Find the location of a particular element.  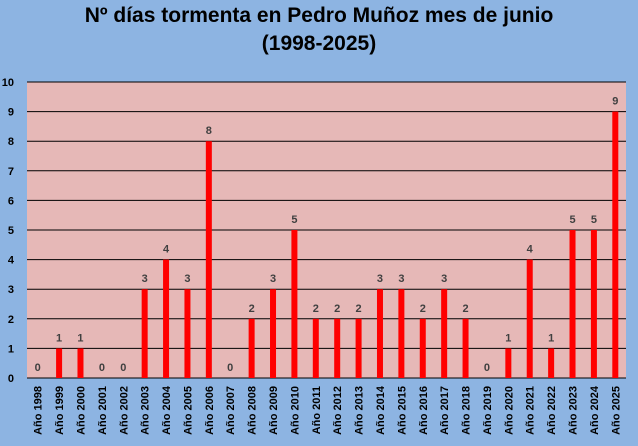

x-tick-label: Año 2019 is located at coordinates (488, 410).